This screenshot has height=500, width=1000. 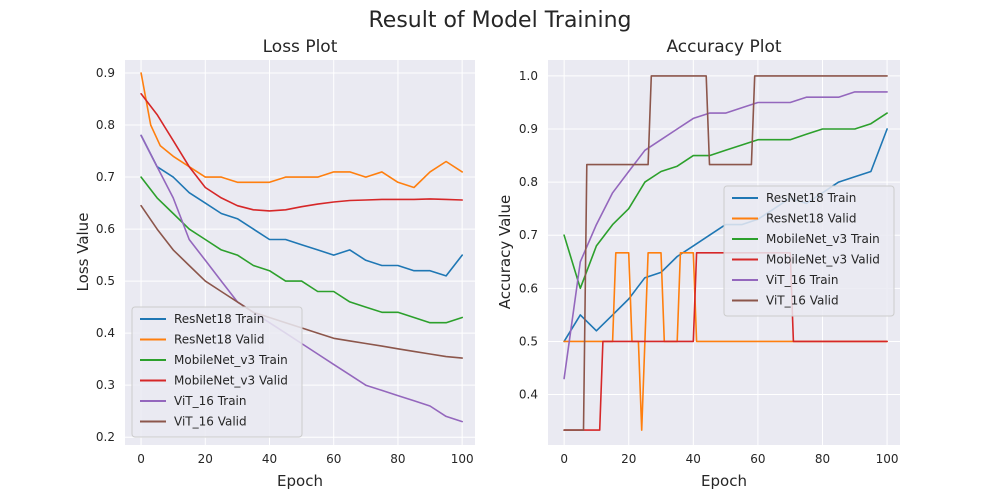 I want to click on y-tick-label: 0.2, so click(x=105, y=437).